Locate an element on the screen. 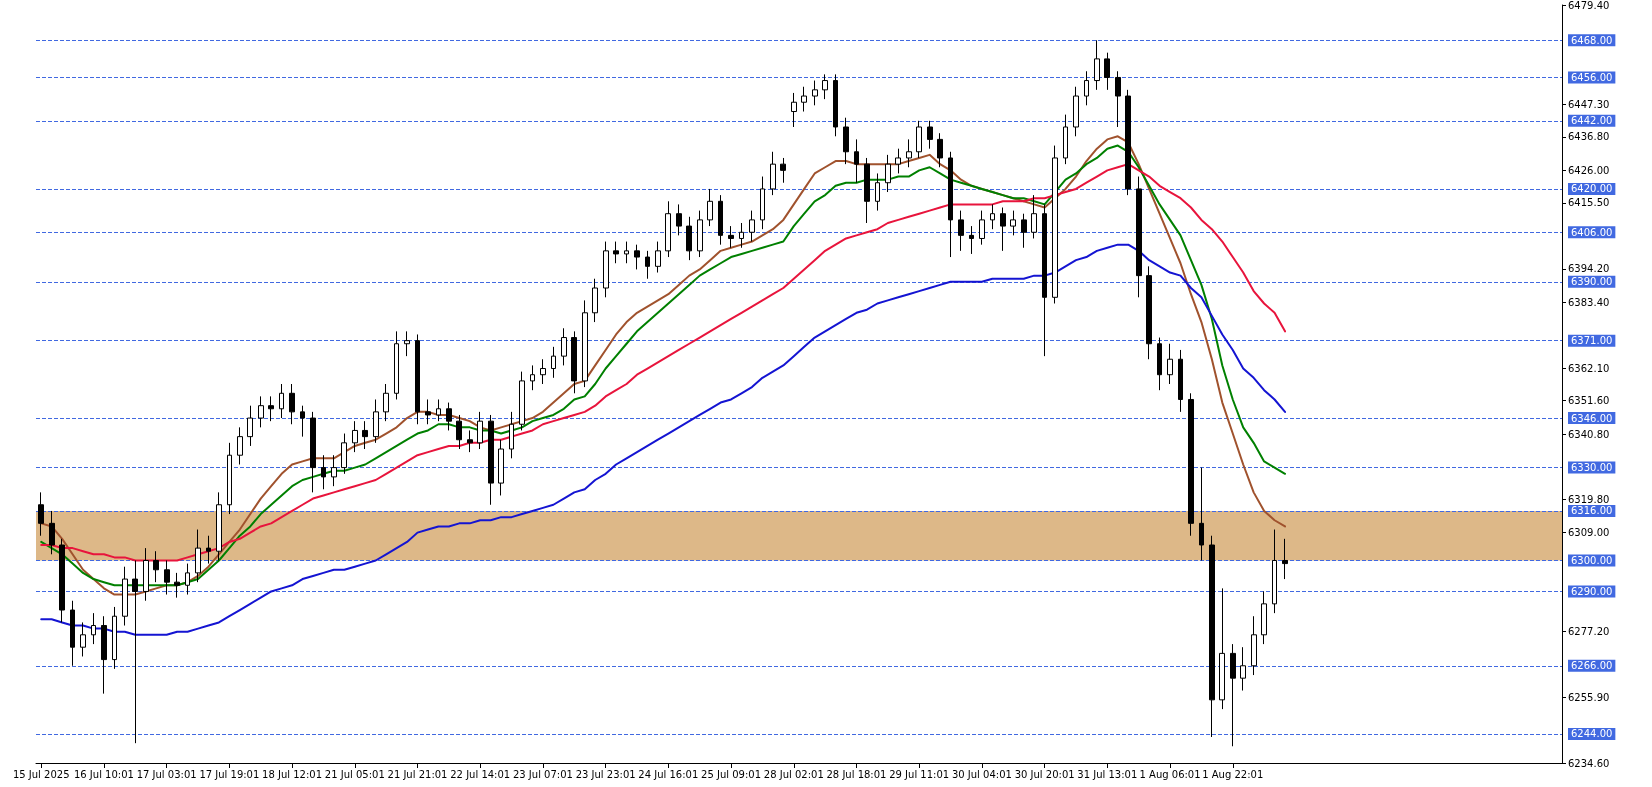 This screenshot has width=1652, height=787. x-tick-label: 21 Jul 05:01 is located at coordinates (354, 774).